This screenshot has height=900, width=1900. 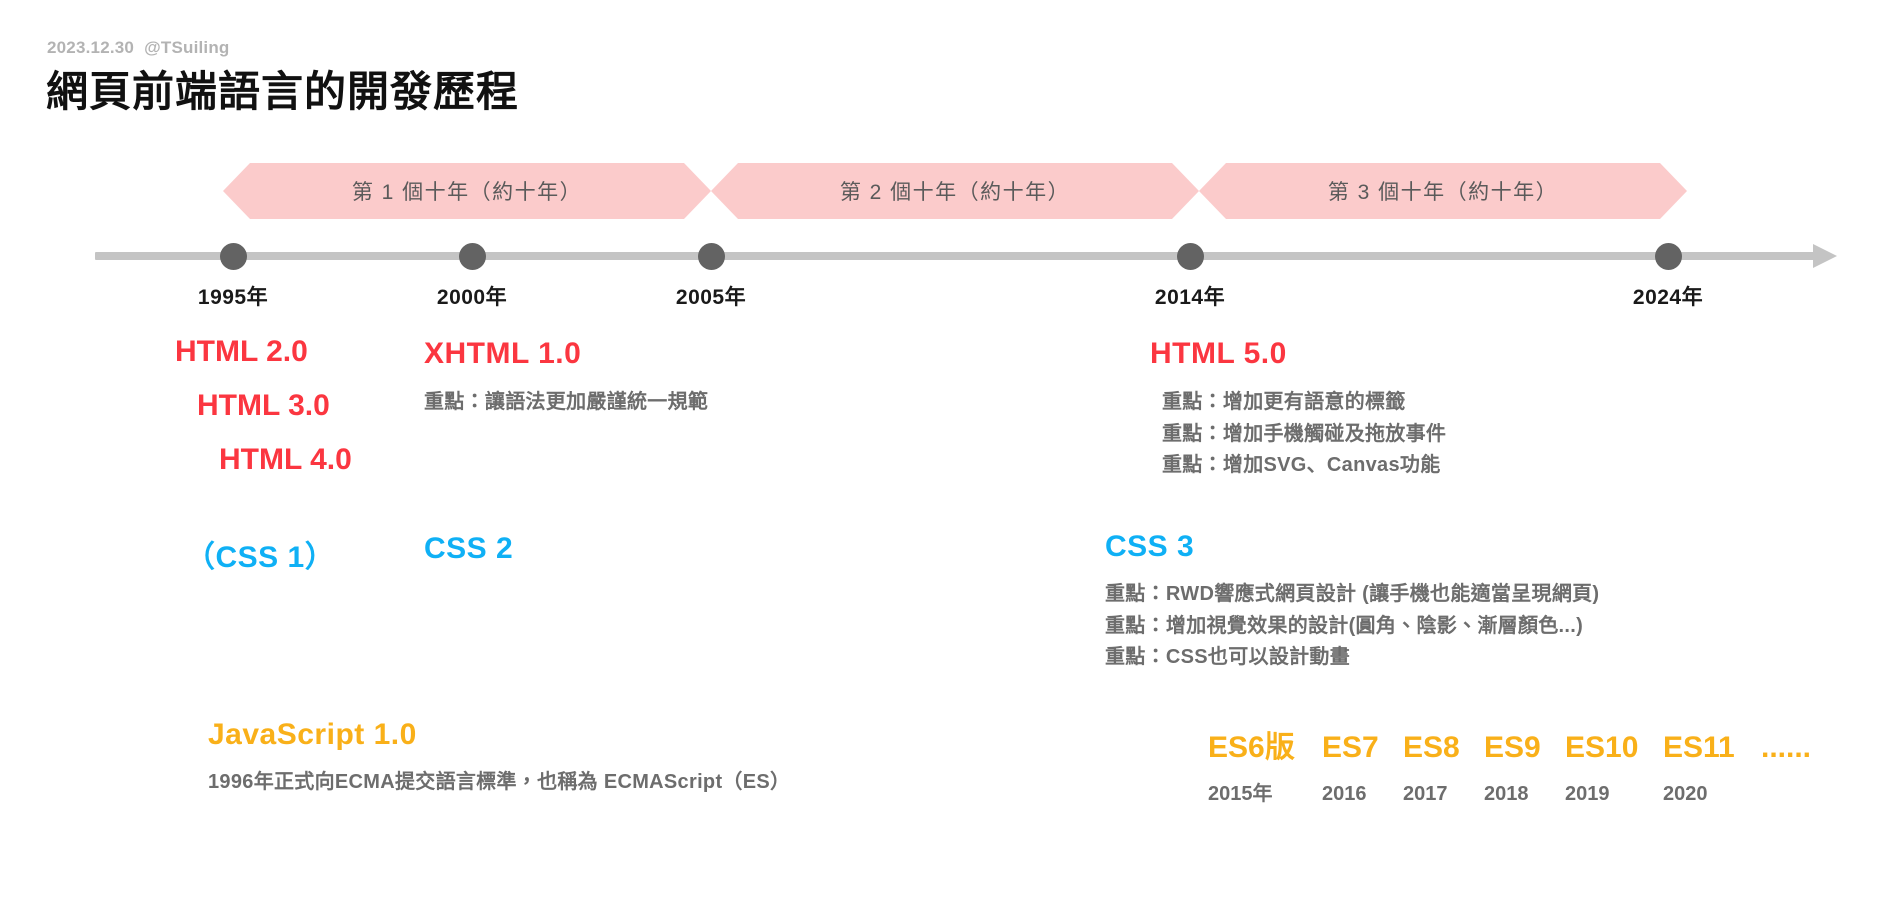 I want to click on css3-heading: CSS 3, so click(x=1150, y=546).